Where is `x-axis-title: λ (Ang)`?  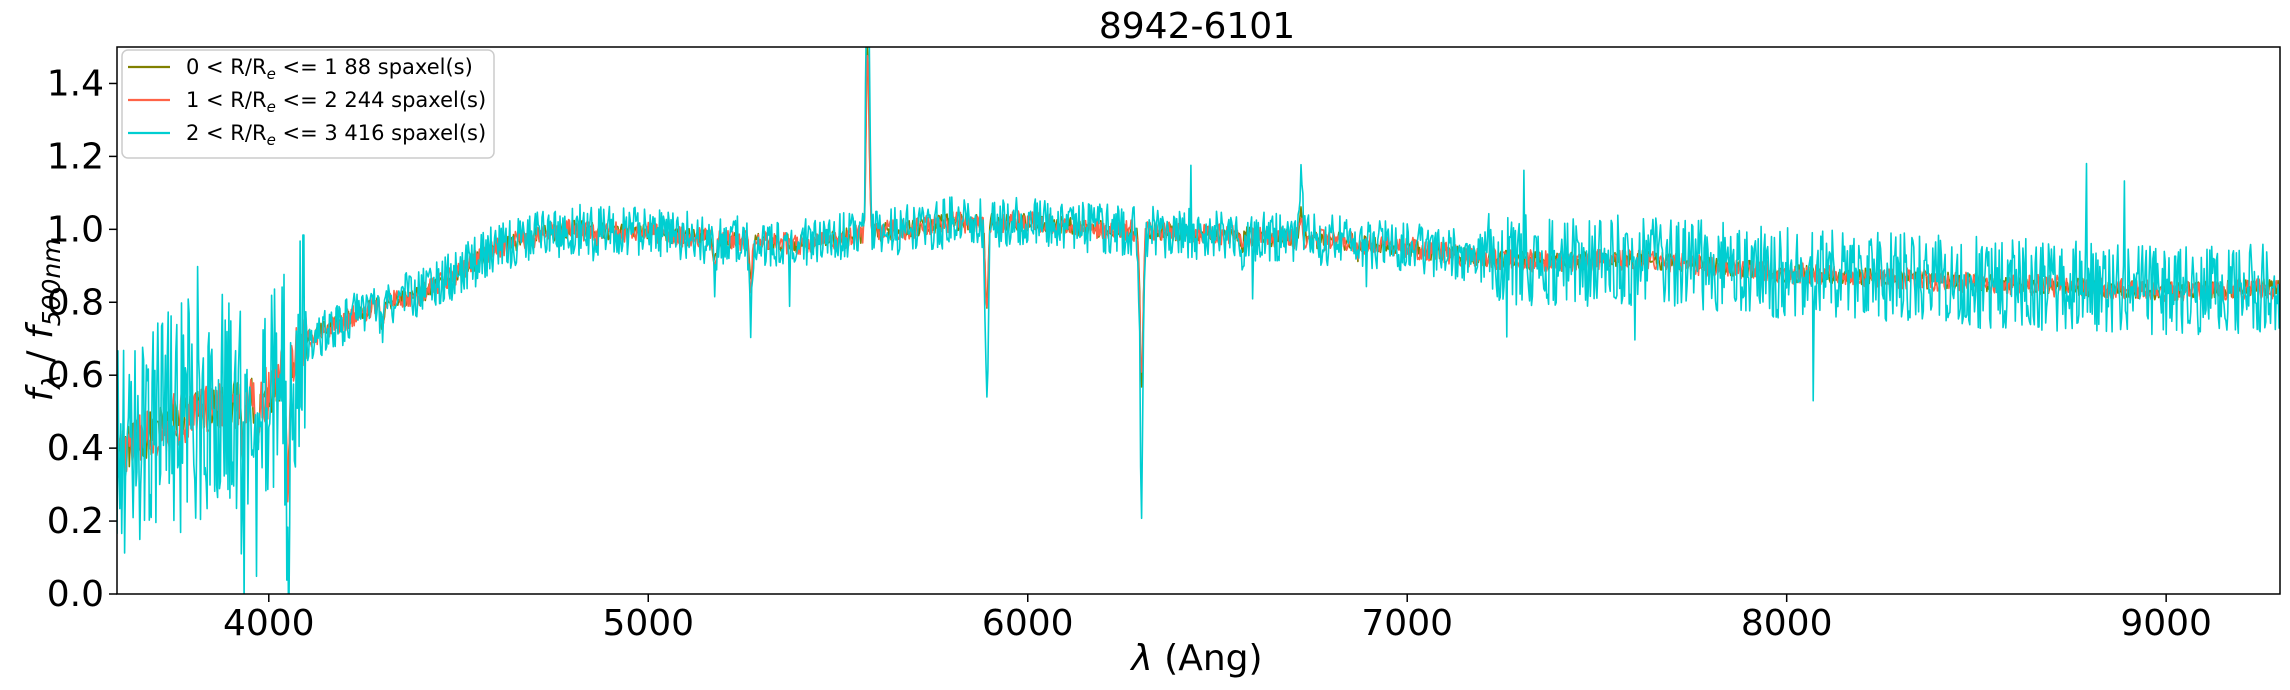 x-axis-title: λ (Ang) is located at coordinates (1195, 658).